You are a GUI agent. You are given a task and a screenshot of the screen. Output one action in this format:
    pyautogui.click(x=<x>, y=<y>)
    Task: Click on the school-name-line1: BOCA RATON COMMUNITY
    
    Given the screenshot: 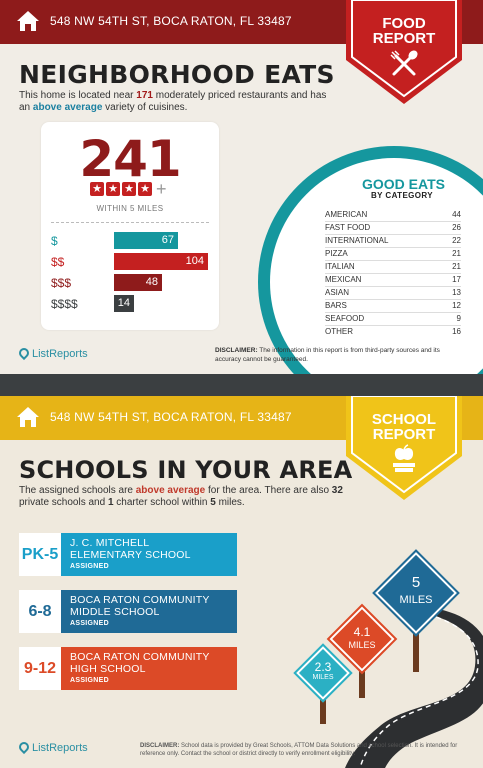 What is the action you would take?
    pyautogui.click(x=140, y=600)
    